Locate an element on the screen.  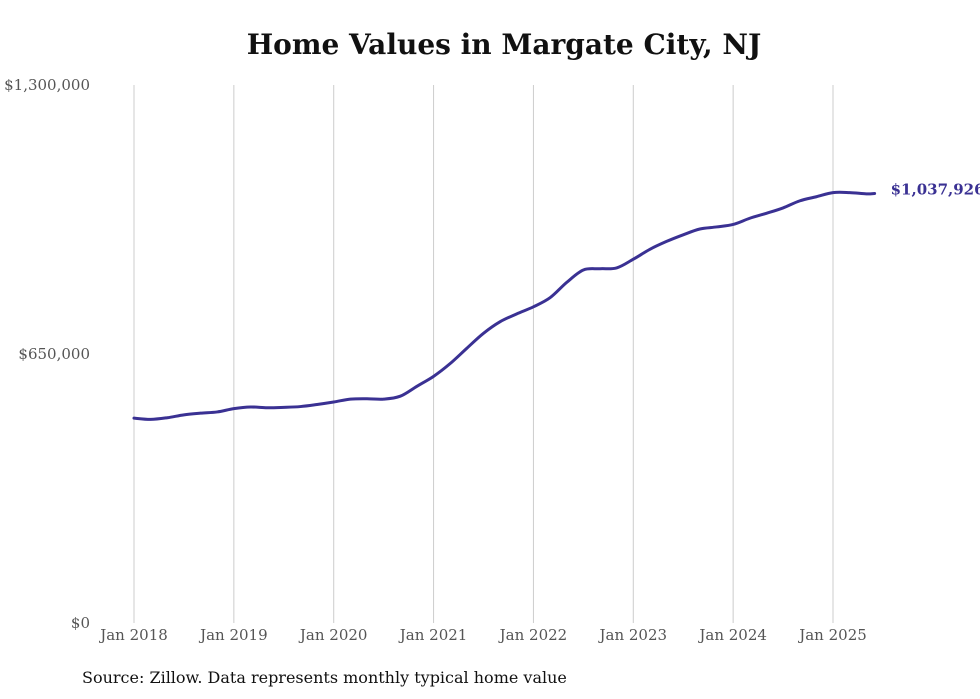
x-tick-label: Jan 2018 is located at coordinates (133, 635).